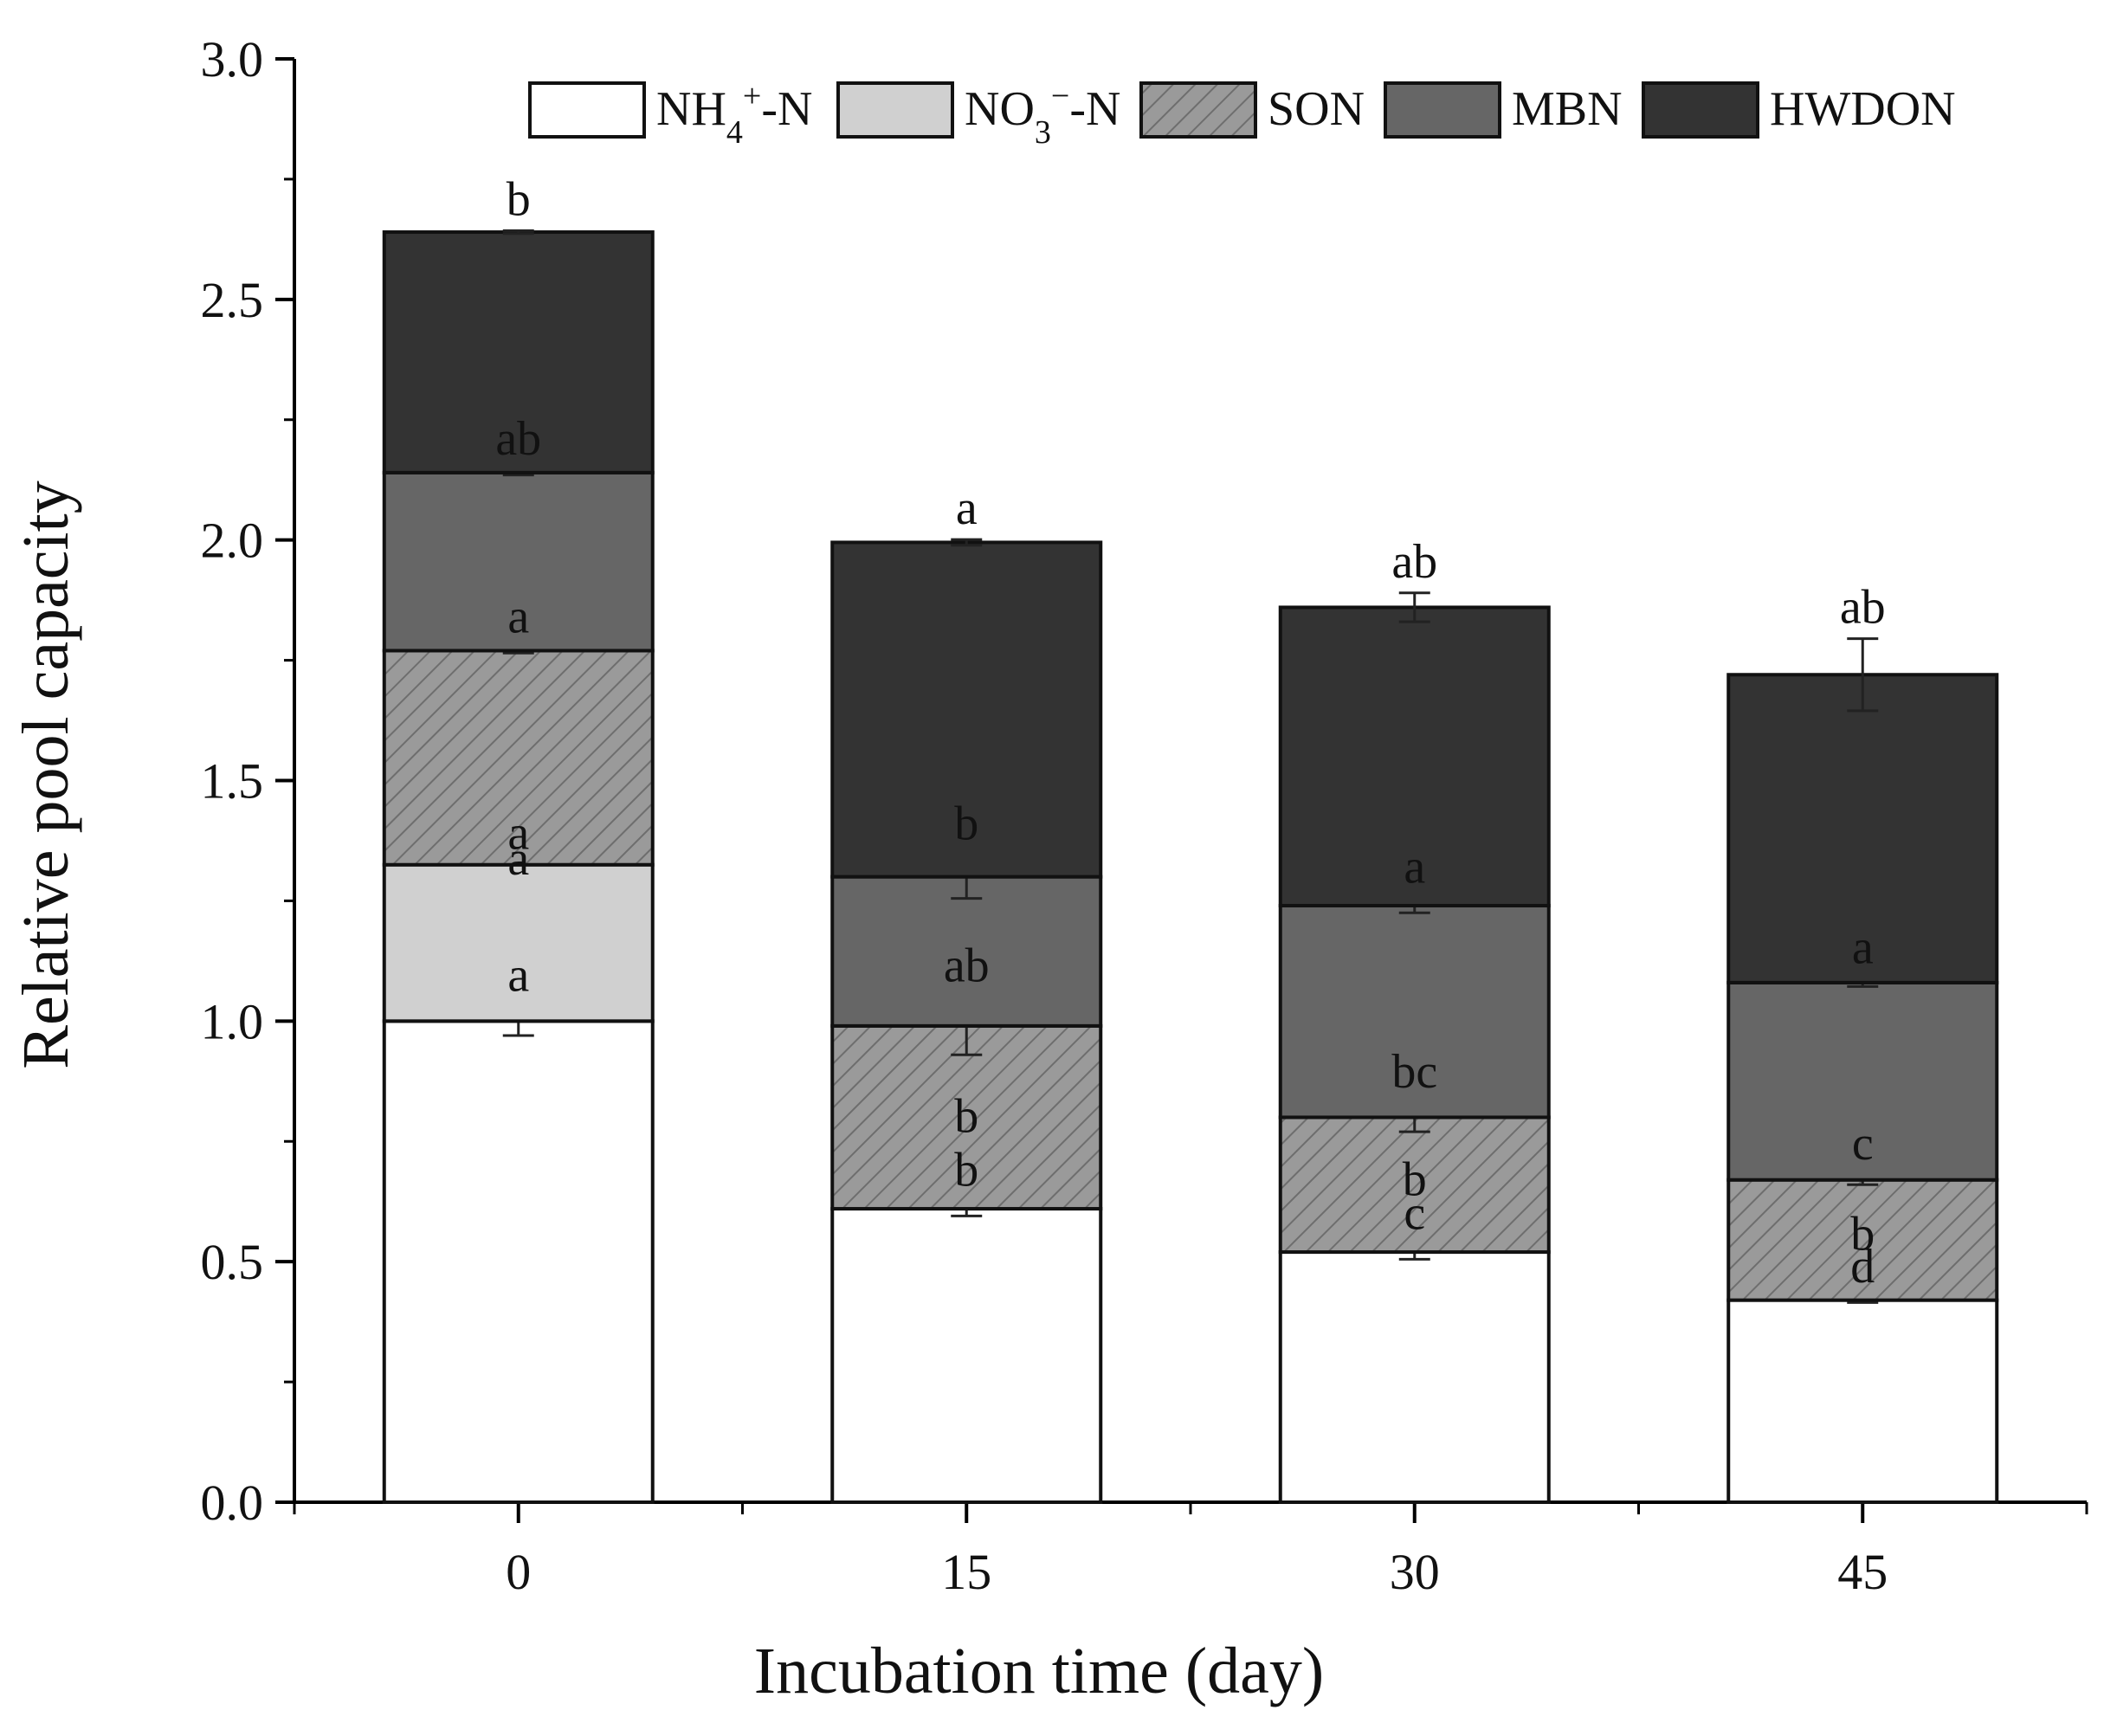 The width and height of the screenshot is (2104, 1736). What do you see at coordinates (966, 824) in the screenshot?
I see `significance-letter-mbn: b` at bounding box center [966, 824].